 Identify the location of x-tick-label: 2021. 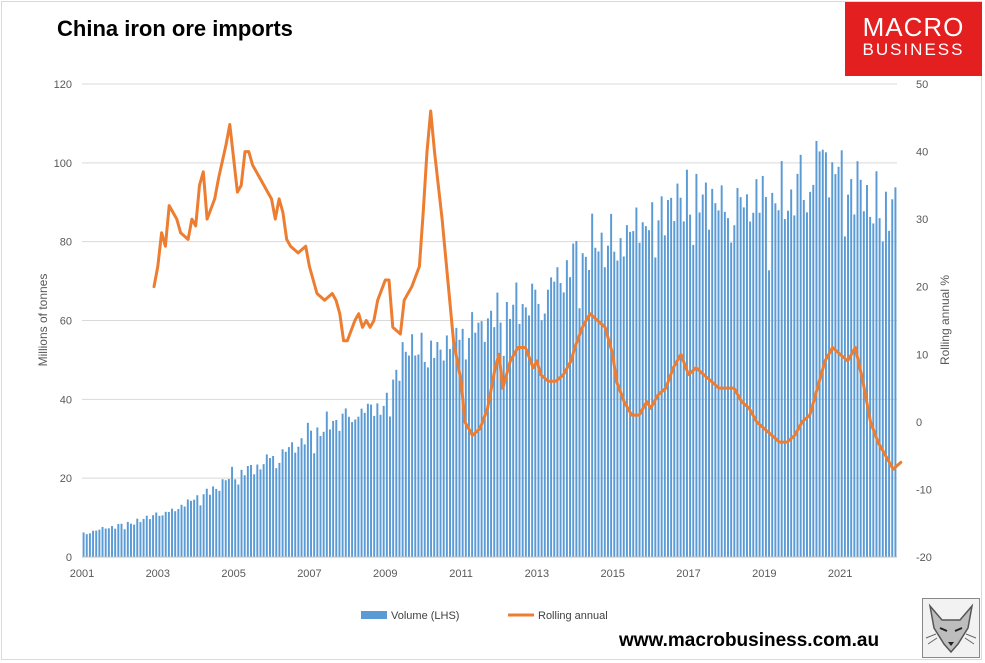
(840, 574).